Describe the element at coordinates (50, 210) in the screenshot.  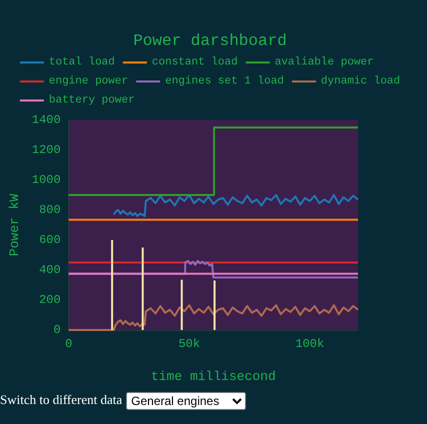
I see `y-tick-label: 800` at that location.